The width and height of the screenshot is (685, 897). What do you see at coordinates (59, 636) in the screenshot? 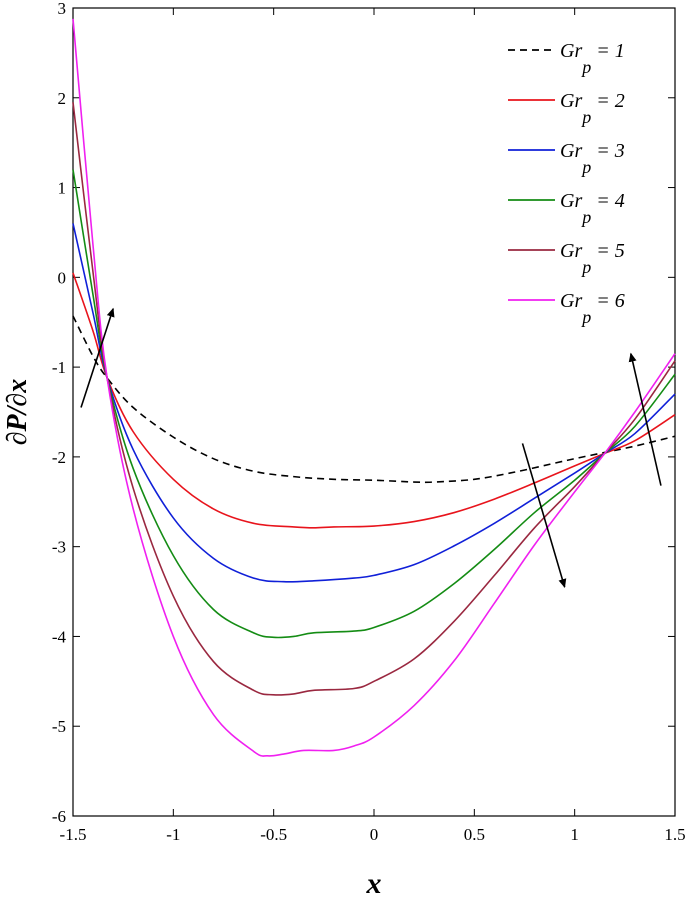
I see `y-tick-label: -4` at bounding box center [59, 636].